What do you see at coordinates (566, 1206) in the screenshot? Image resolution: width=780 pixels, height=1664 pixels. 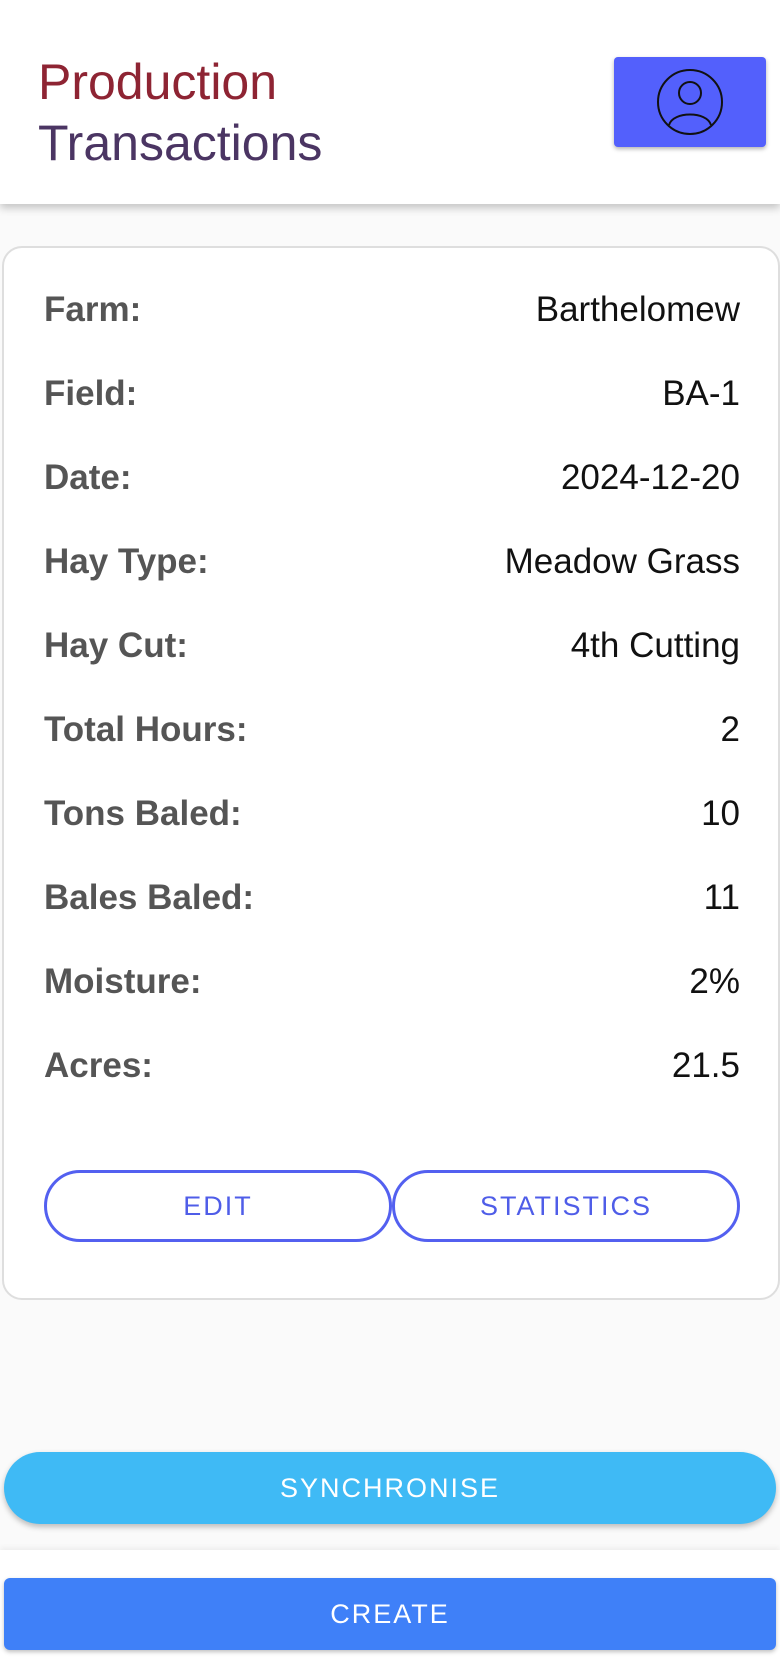 I see `statistics-button: STATISTICS` at bounding box center [566, 1206].